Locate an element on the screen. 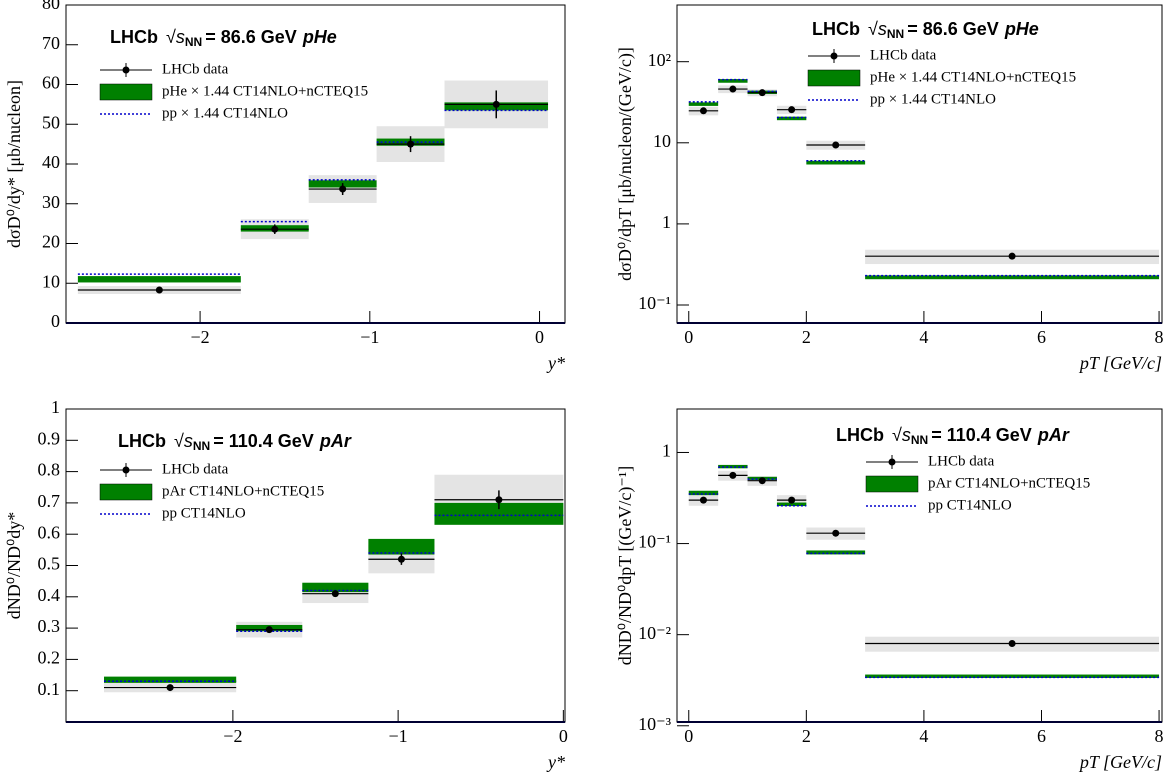  y-tick-label: 10² is located at coordinates (659, 60).